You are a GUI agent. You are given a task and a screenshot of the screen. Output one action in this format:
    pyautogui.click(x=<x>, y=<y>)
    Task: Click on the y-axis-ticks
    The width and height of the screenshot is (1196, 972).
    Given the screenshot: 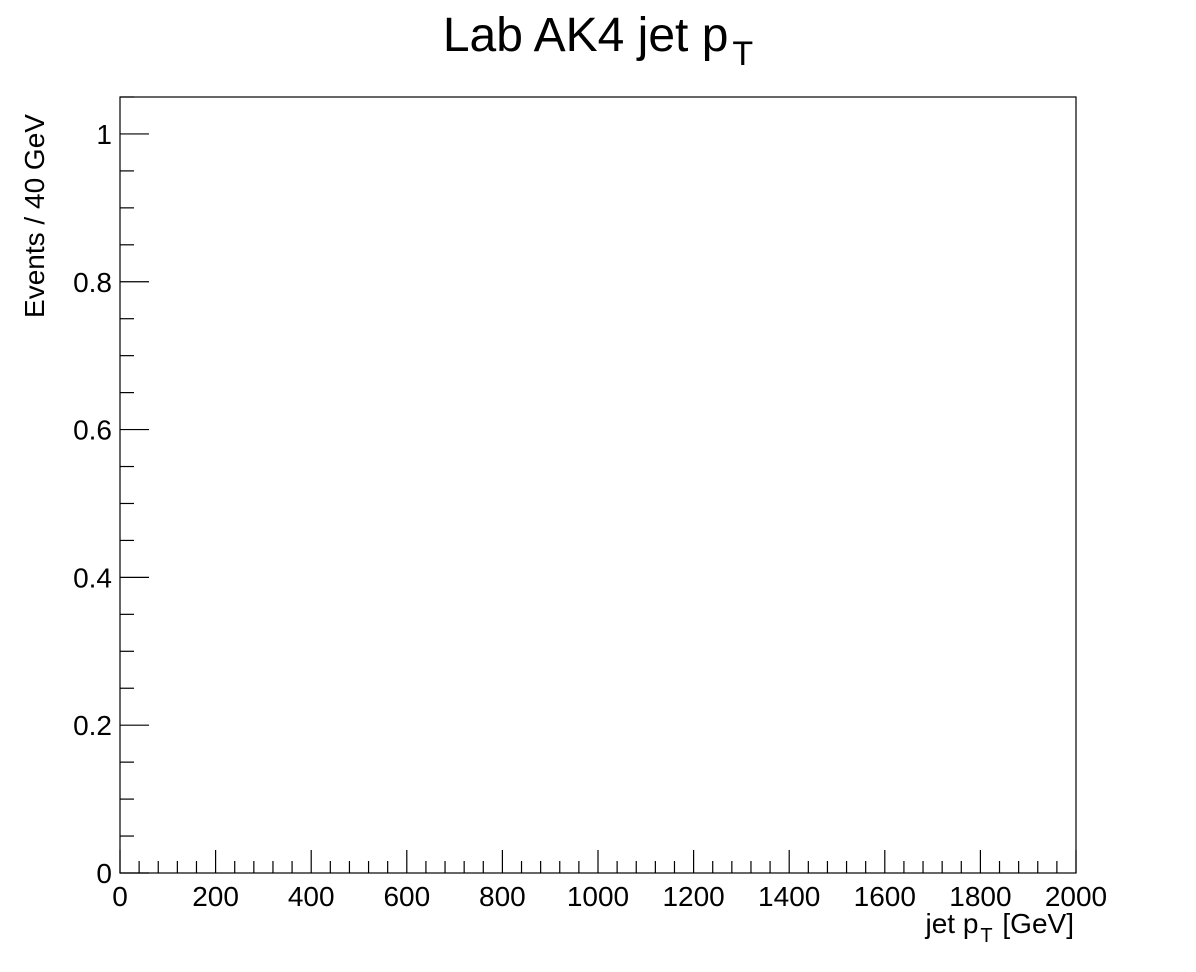 What is the action you would take?
    pyautogui.click(x=134, y=485)
    